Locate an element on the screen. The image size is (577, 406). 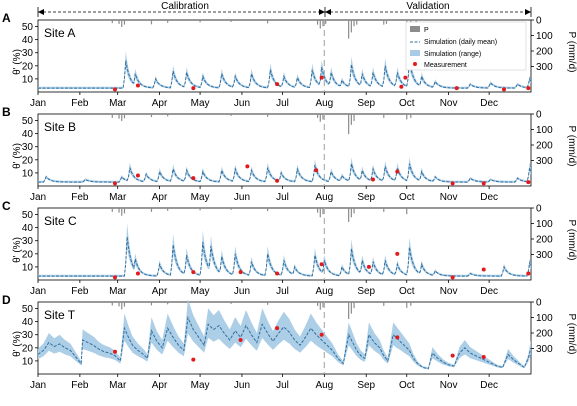
site-title: Site B is located at coordinates (60, 127).